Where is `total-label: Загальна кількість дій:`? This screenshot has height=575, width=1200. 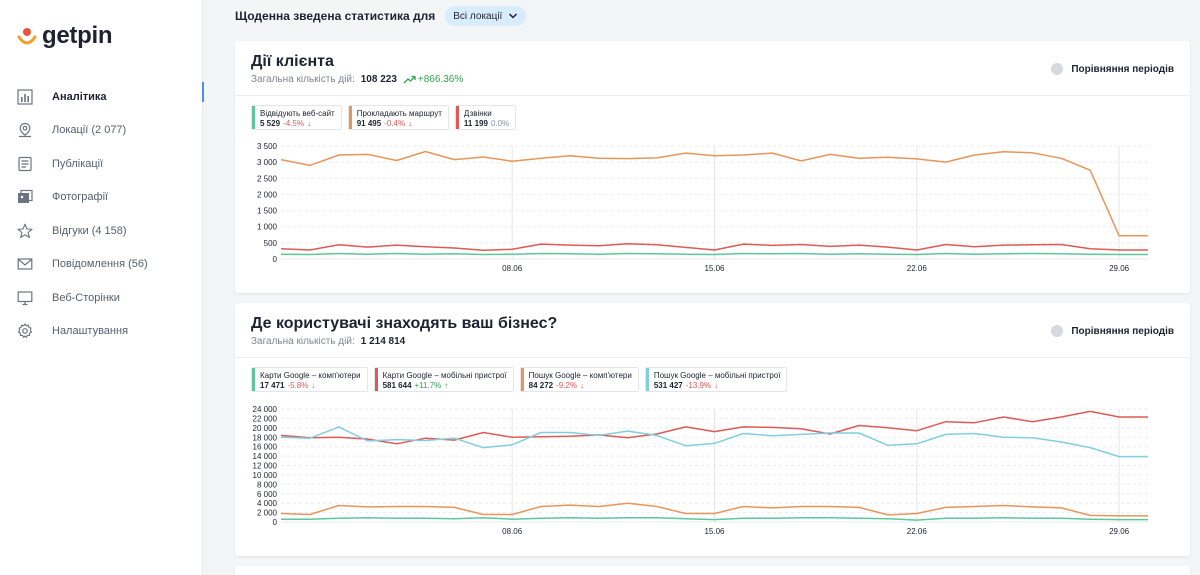
total-label: Загальна кількість дій: is located at coordinates (303, 341).